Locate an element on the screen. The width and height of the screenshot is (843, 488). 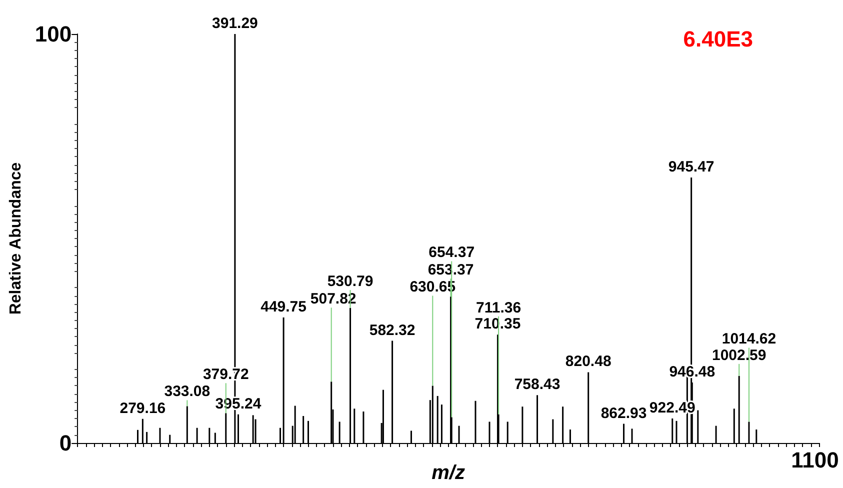
annotation: 653.37 is located at coordinates (451, 270).